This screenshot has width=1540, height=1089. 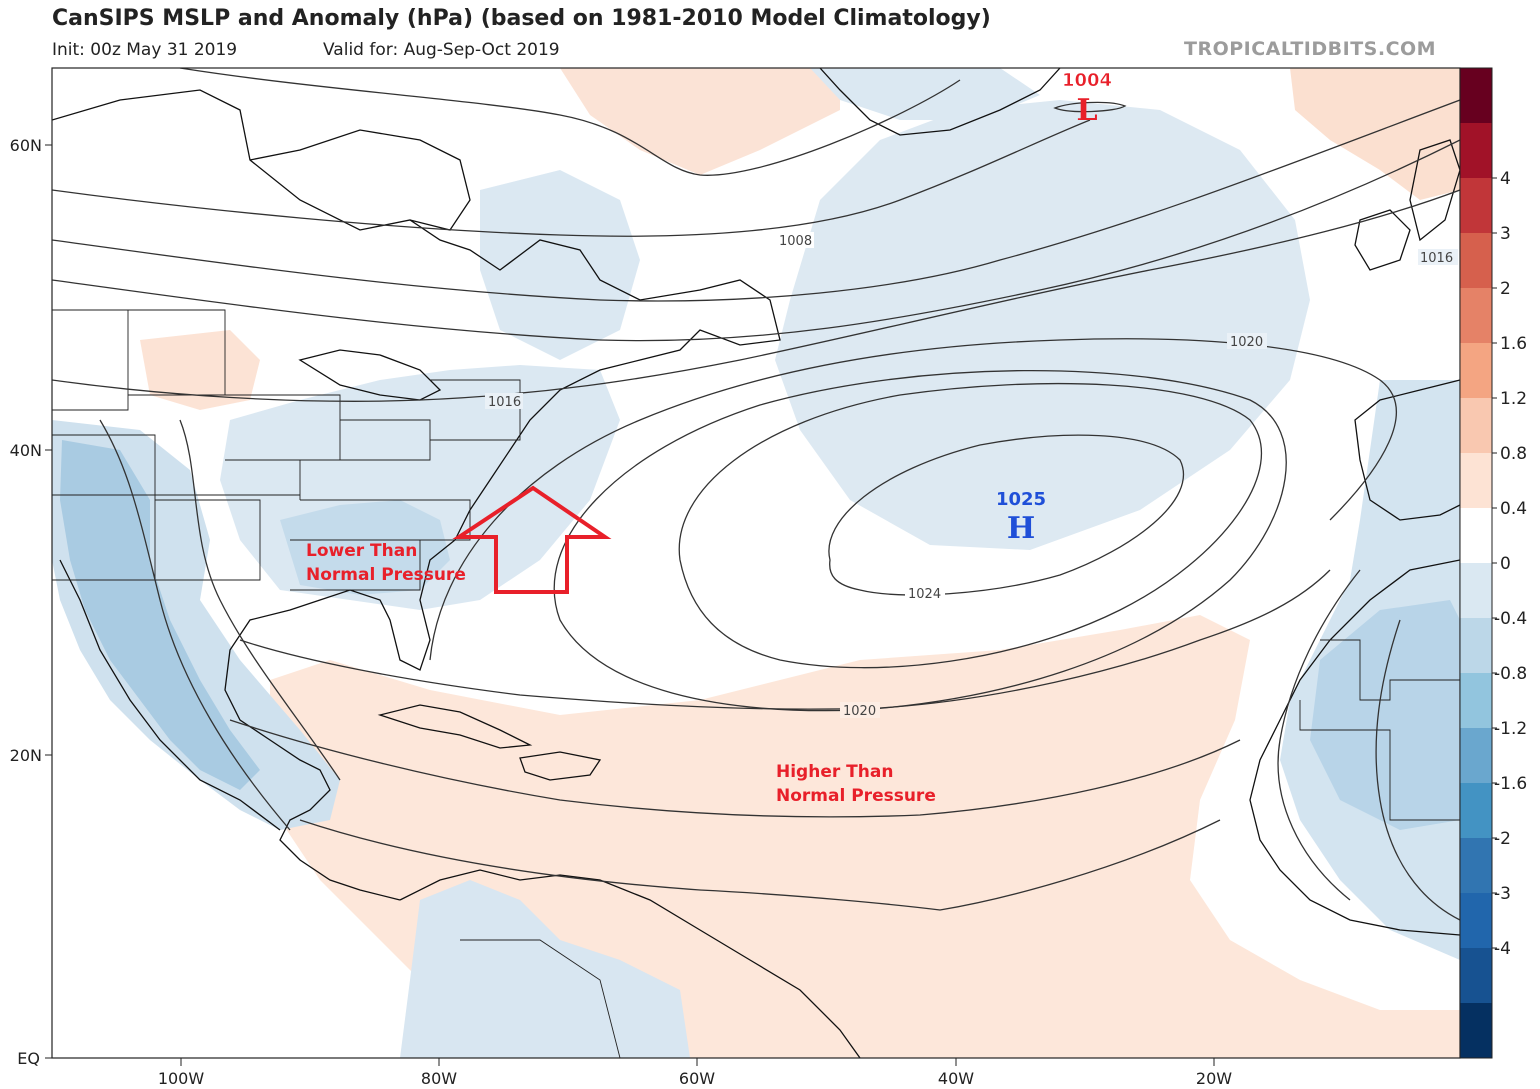 What do you see at coordinates (31, 602) in the screenshot?
I see `latitude-axis: 60N 40N 20N EQ` at bounding box center [31, 602].